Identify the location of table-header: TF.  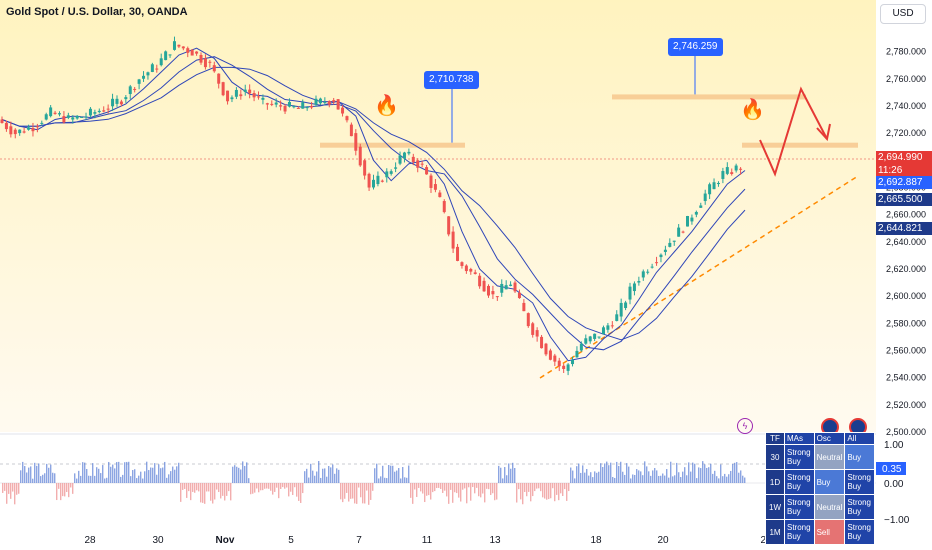
(775, 438).